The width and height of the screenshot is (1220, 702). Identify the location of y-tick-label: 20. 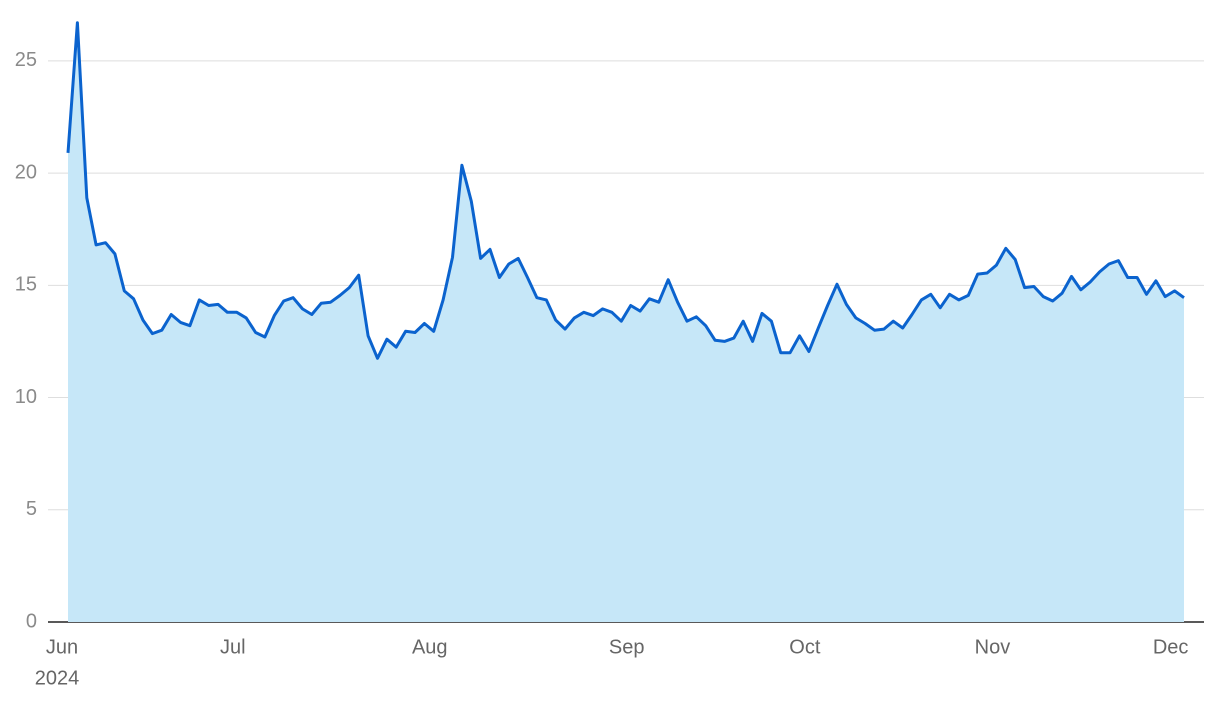
(26, 172).